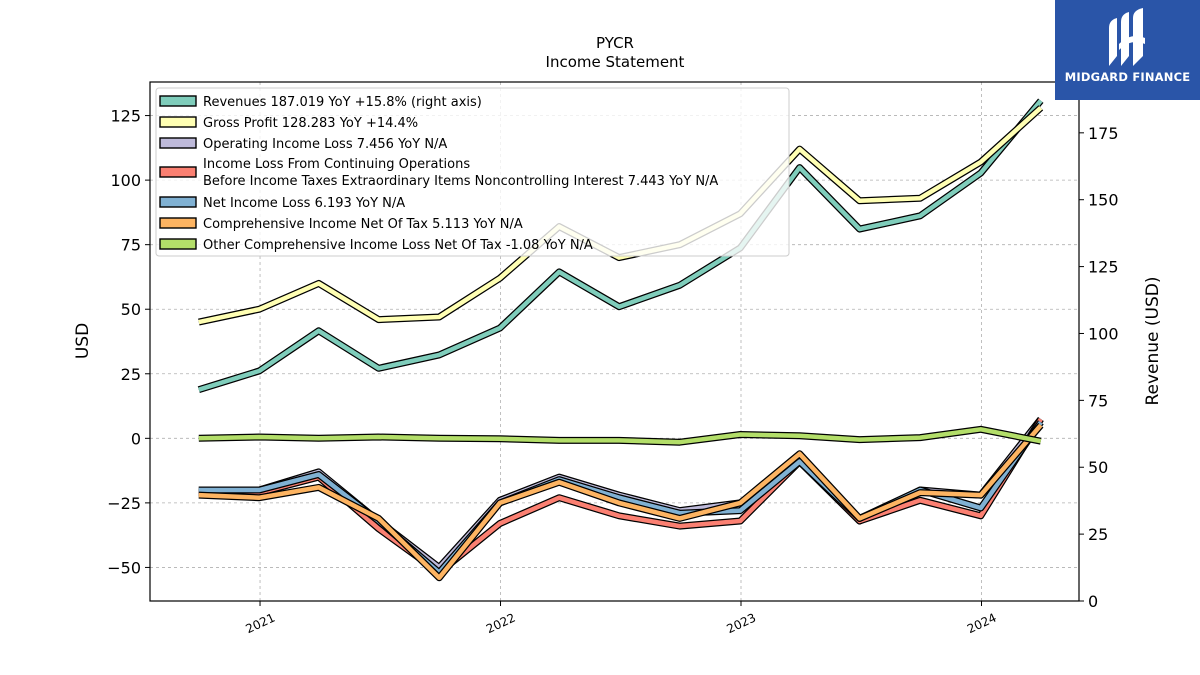 The height and width of the screenshot is (675, 1200). Describe the element at coordinates (83, 341) in the screenshot. I see `y-axis-label: USD` at that location.